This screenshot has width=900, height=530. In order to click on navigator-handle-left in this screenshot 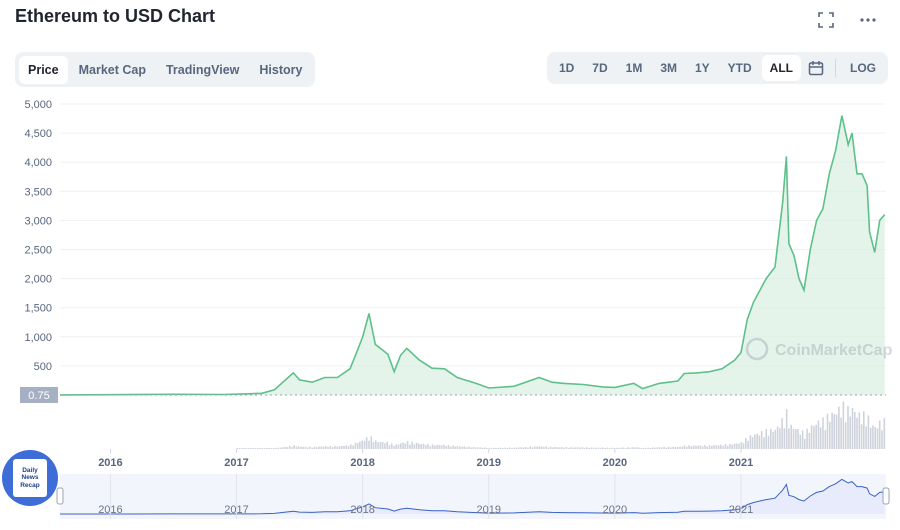, I will do `click(60, 496)`.